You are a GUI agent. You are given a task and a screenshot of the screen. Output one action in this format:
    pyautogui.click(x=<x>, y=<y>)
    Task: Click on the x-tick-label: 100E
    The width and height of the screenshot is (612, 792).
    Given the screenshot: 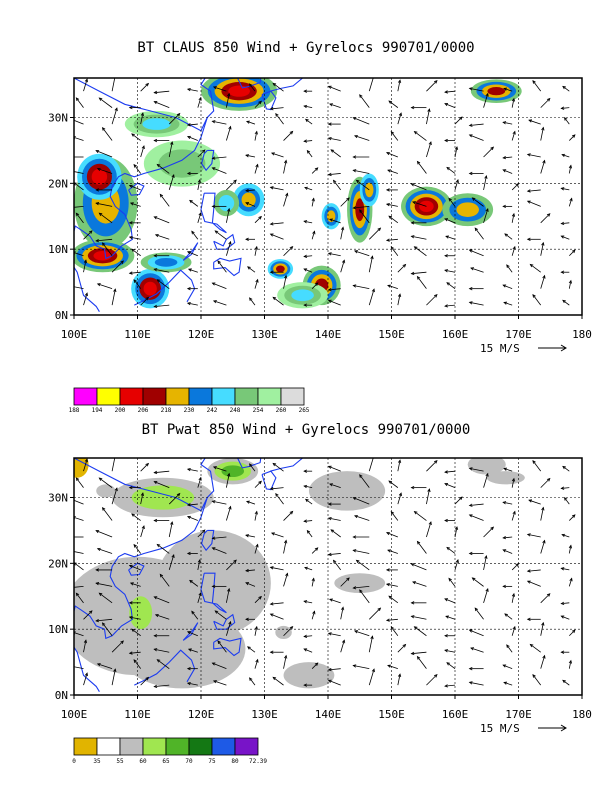 What is the action you would take?
    pyautogui.click(x=74, y=714)
    